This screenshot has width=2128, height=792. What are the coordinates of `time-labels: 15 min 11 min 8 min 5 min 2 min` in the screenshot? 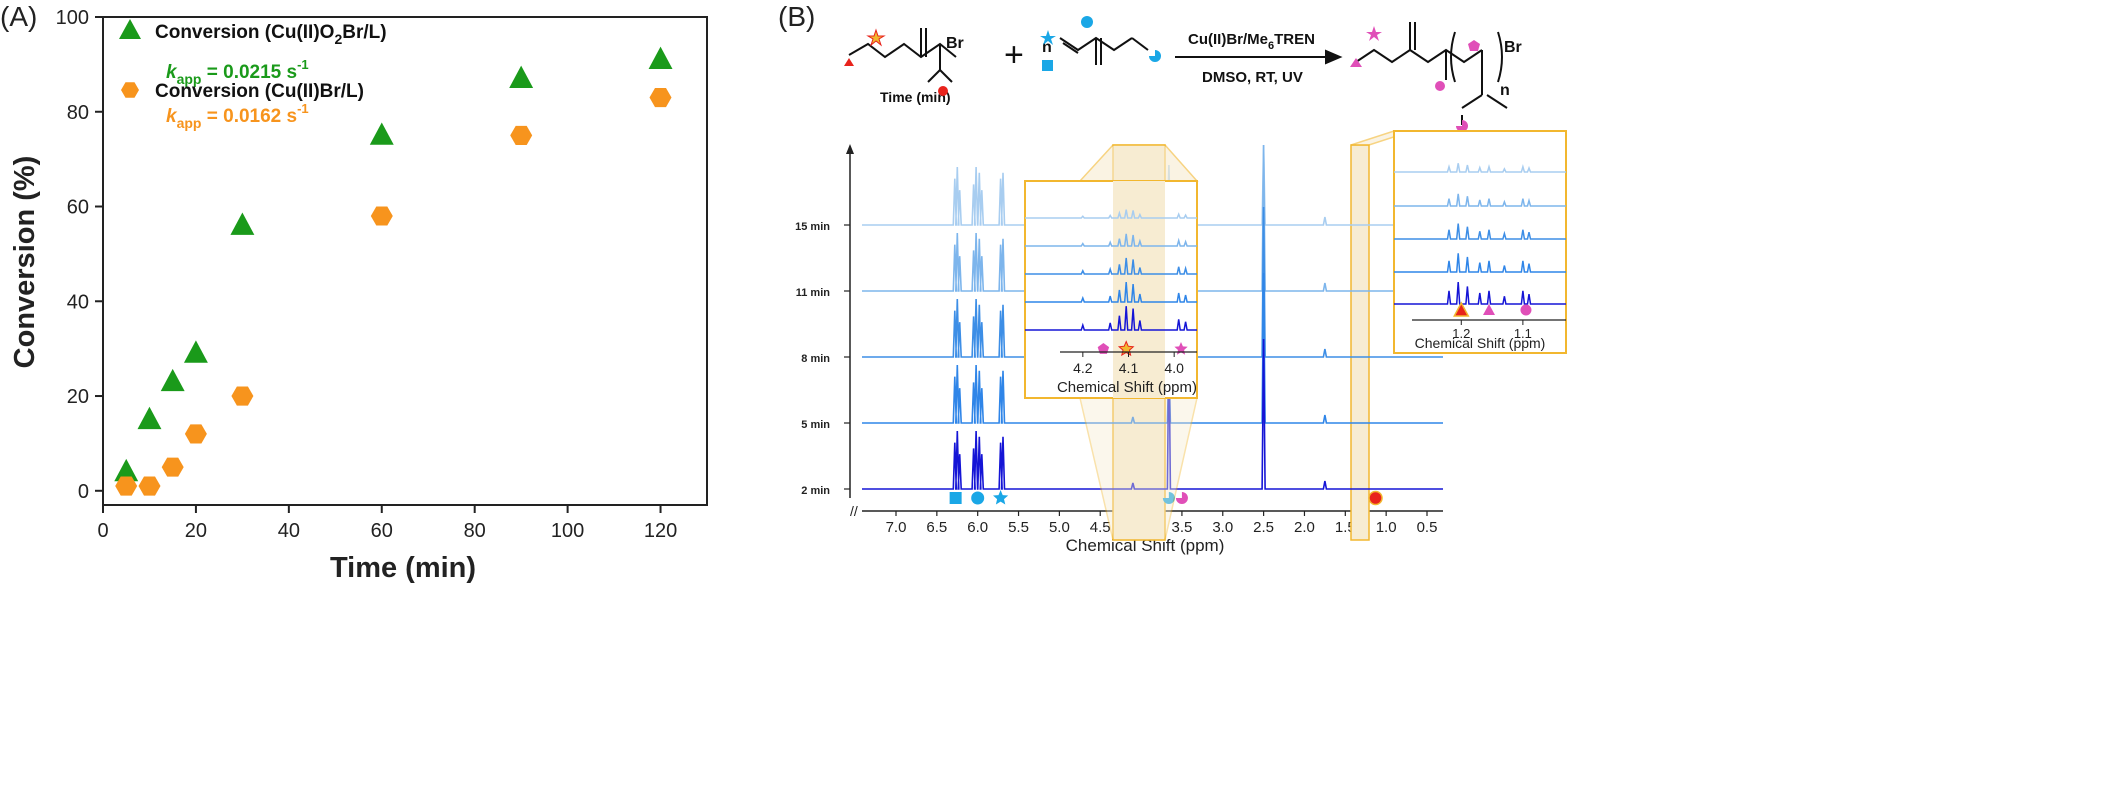 It's located at (822, 359).